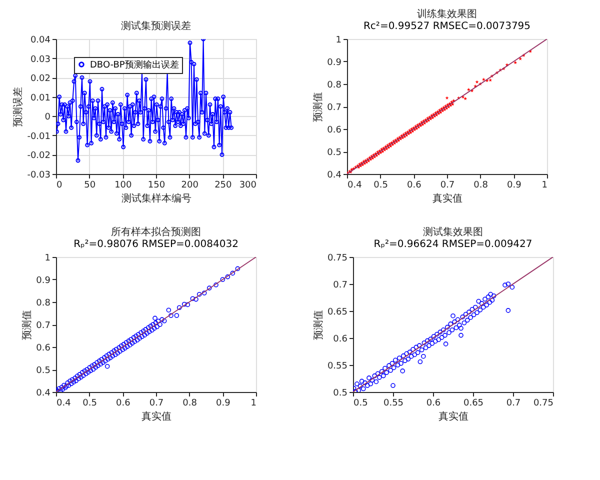  Describe the element at coordinates (447, 26) in the screenshot. I see `chart-subtitle: Rc²=0.99527 RMSEC=0.0073795` at that location.